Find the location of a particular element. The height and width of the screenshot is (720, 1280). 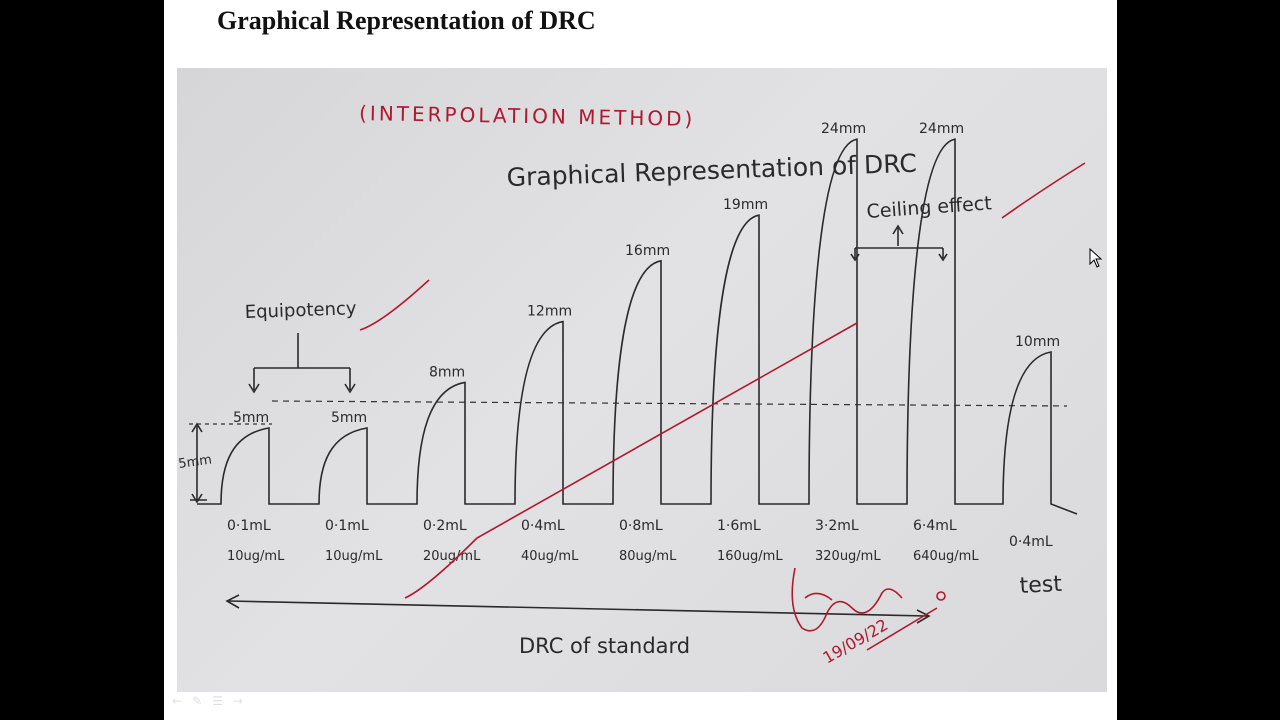

bar-height-label: 12mm is located at coordinates (549, 312).